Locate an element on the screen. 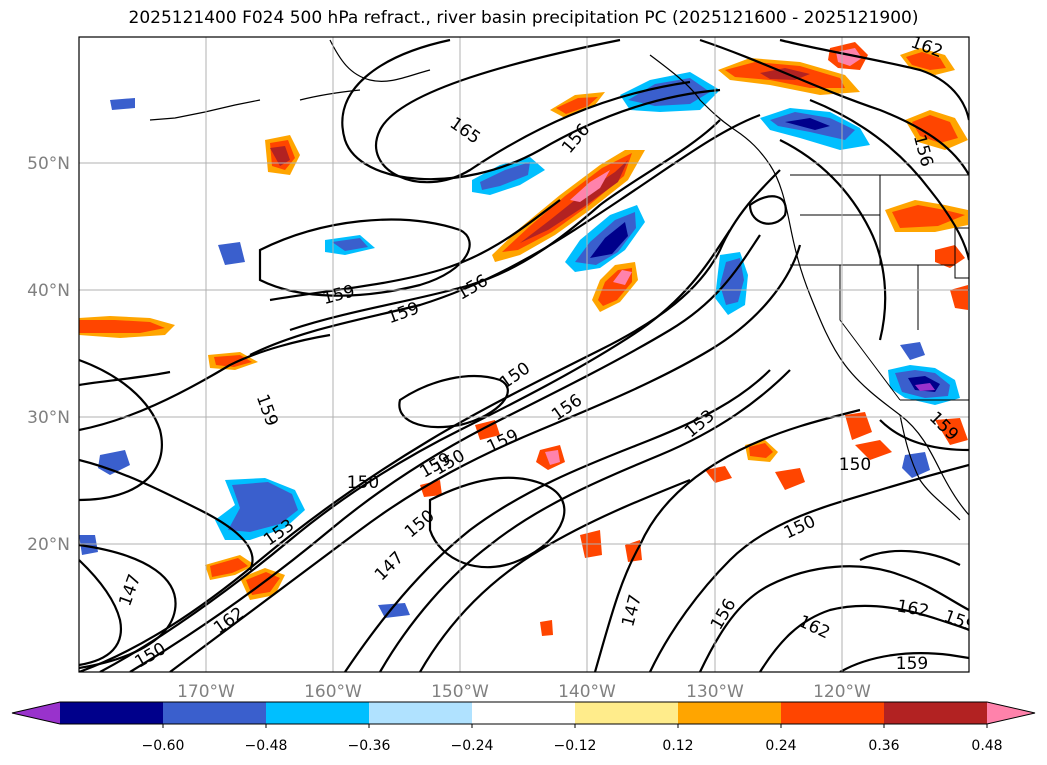 The height and width of the screenshot is (765, 1047). longitude-labels: 170°W 160°W 150°W 140°W 130°W 120°W is located at coordinates (524, 692).